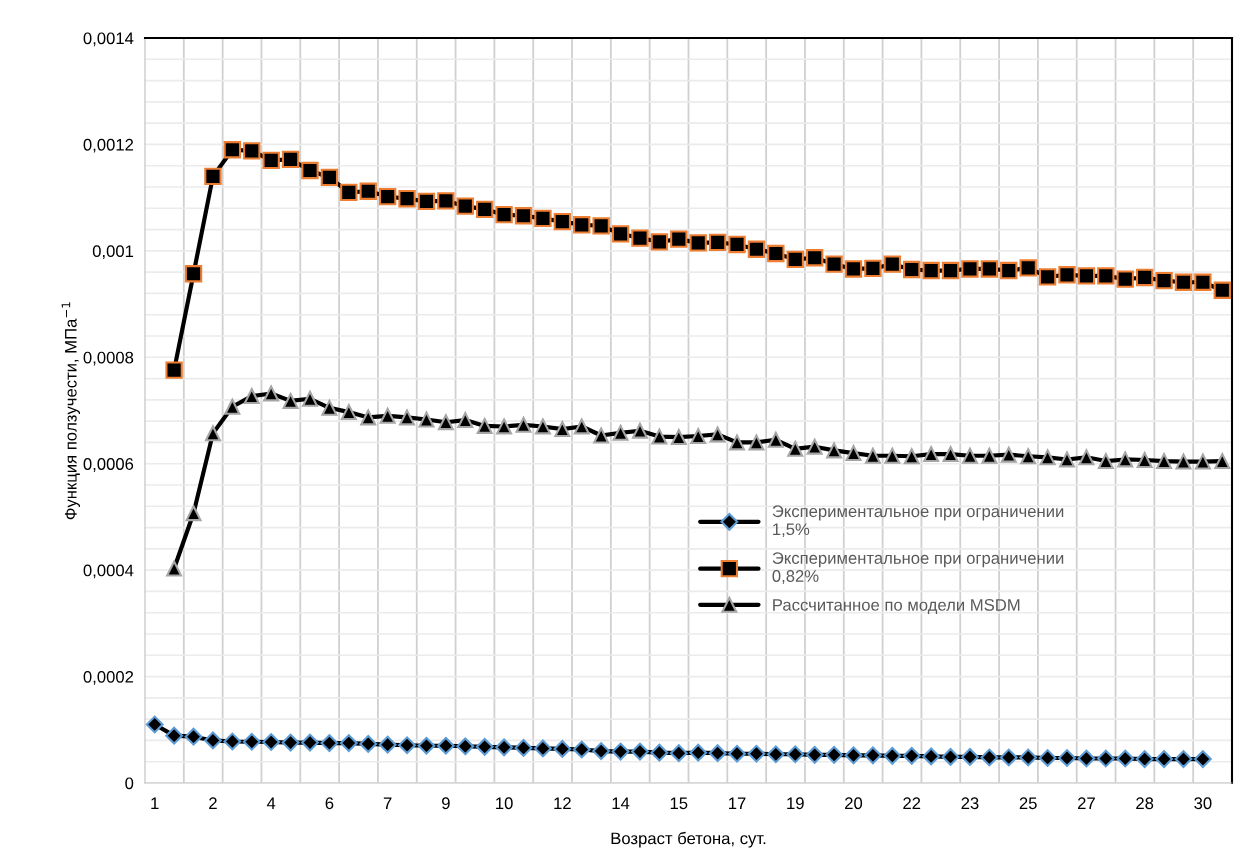 The height and width of the screenshot is (865, 1253). What do you see at coordinates (446, 803) in the screenshot?
I see `x-tick-label: 9` at bounding box center [446, 803].